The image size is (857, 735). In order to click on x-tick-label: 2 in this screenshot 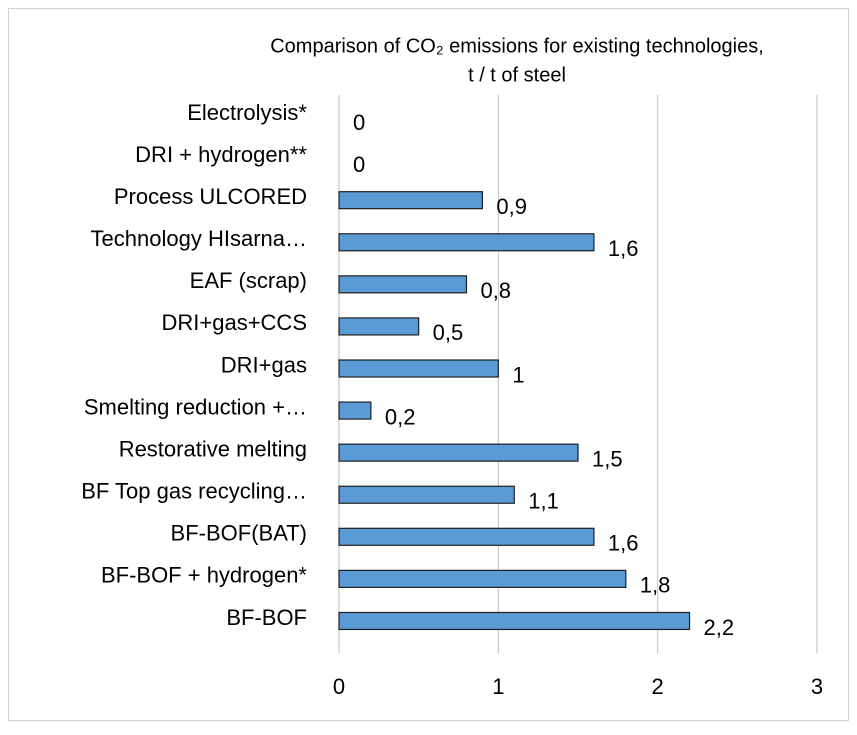, I will do `click(658, 686)`.